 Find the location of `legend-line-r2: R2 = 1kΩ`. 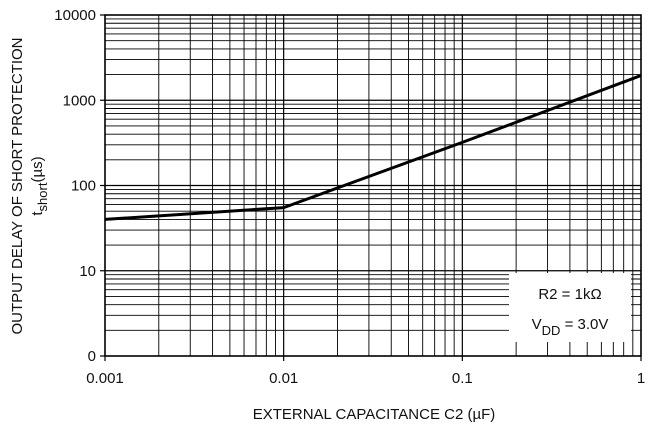

legend-line-r2: R2 = 1kΩ is located at coordinates (569, 294).